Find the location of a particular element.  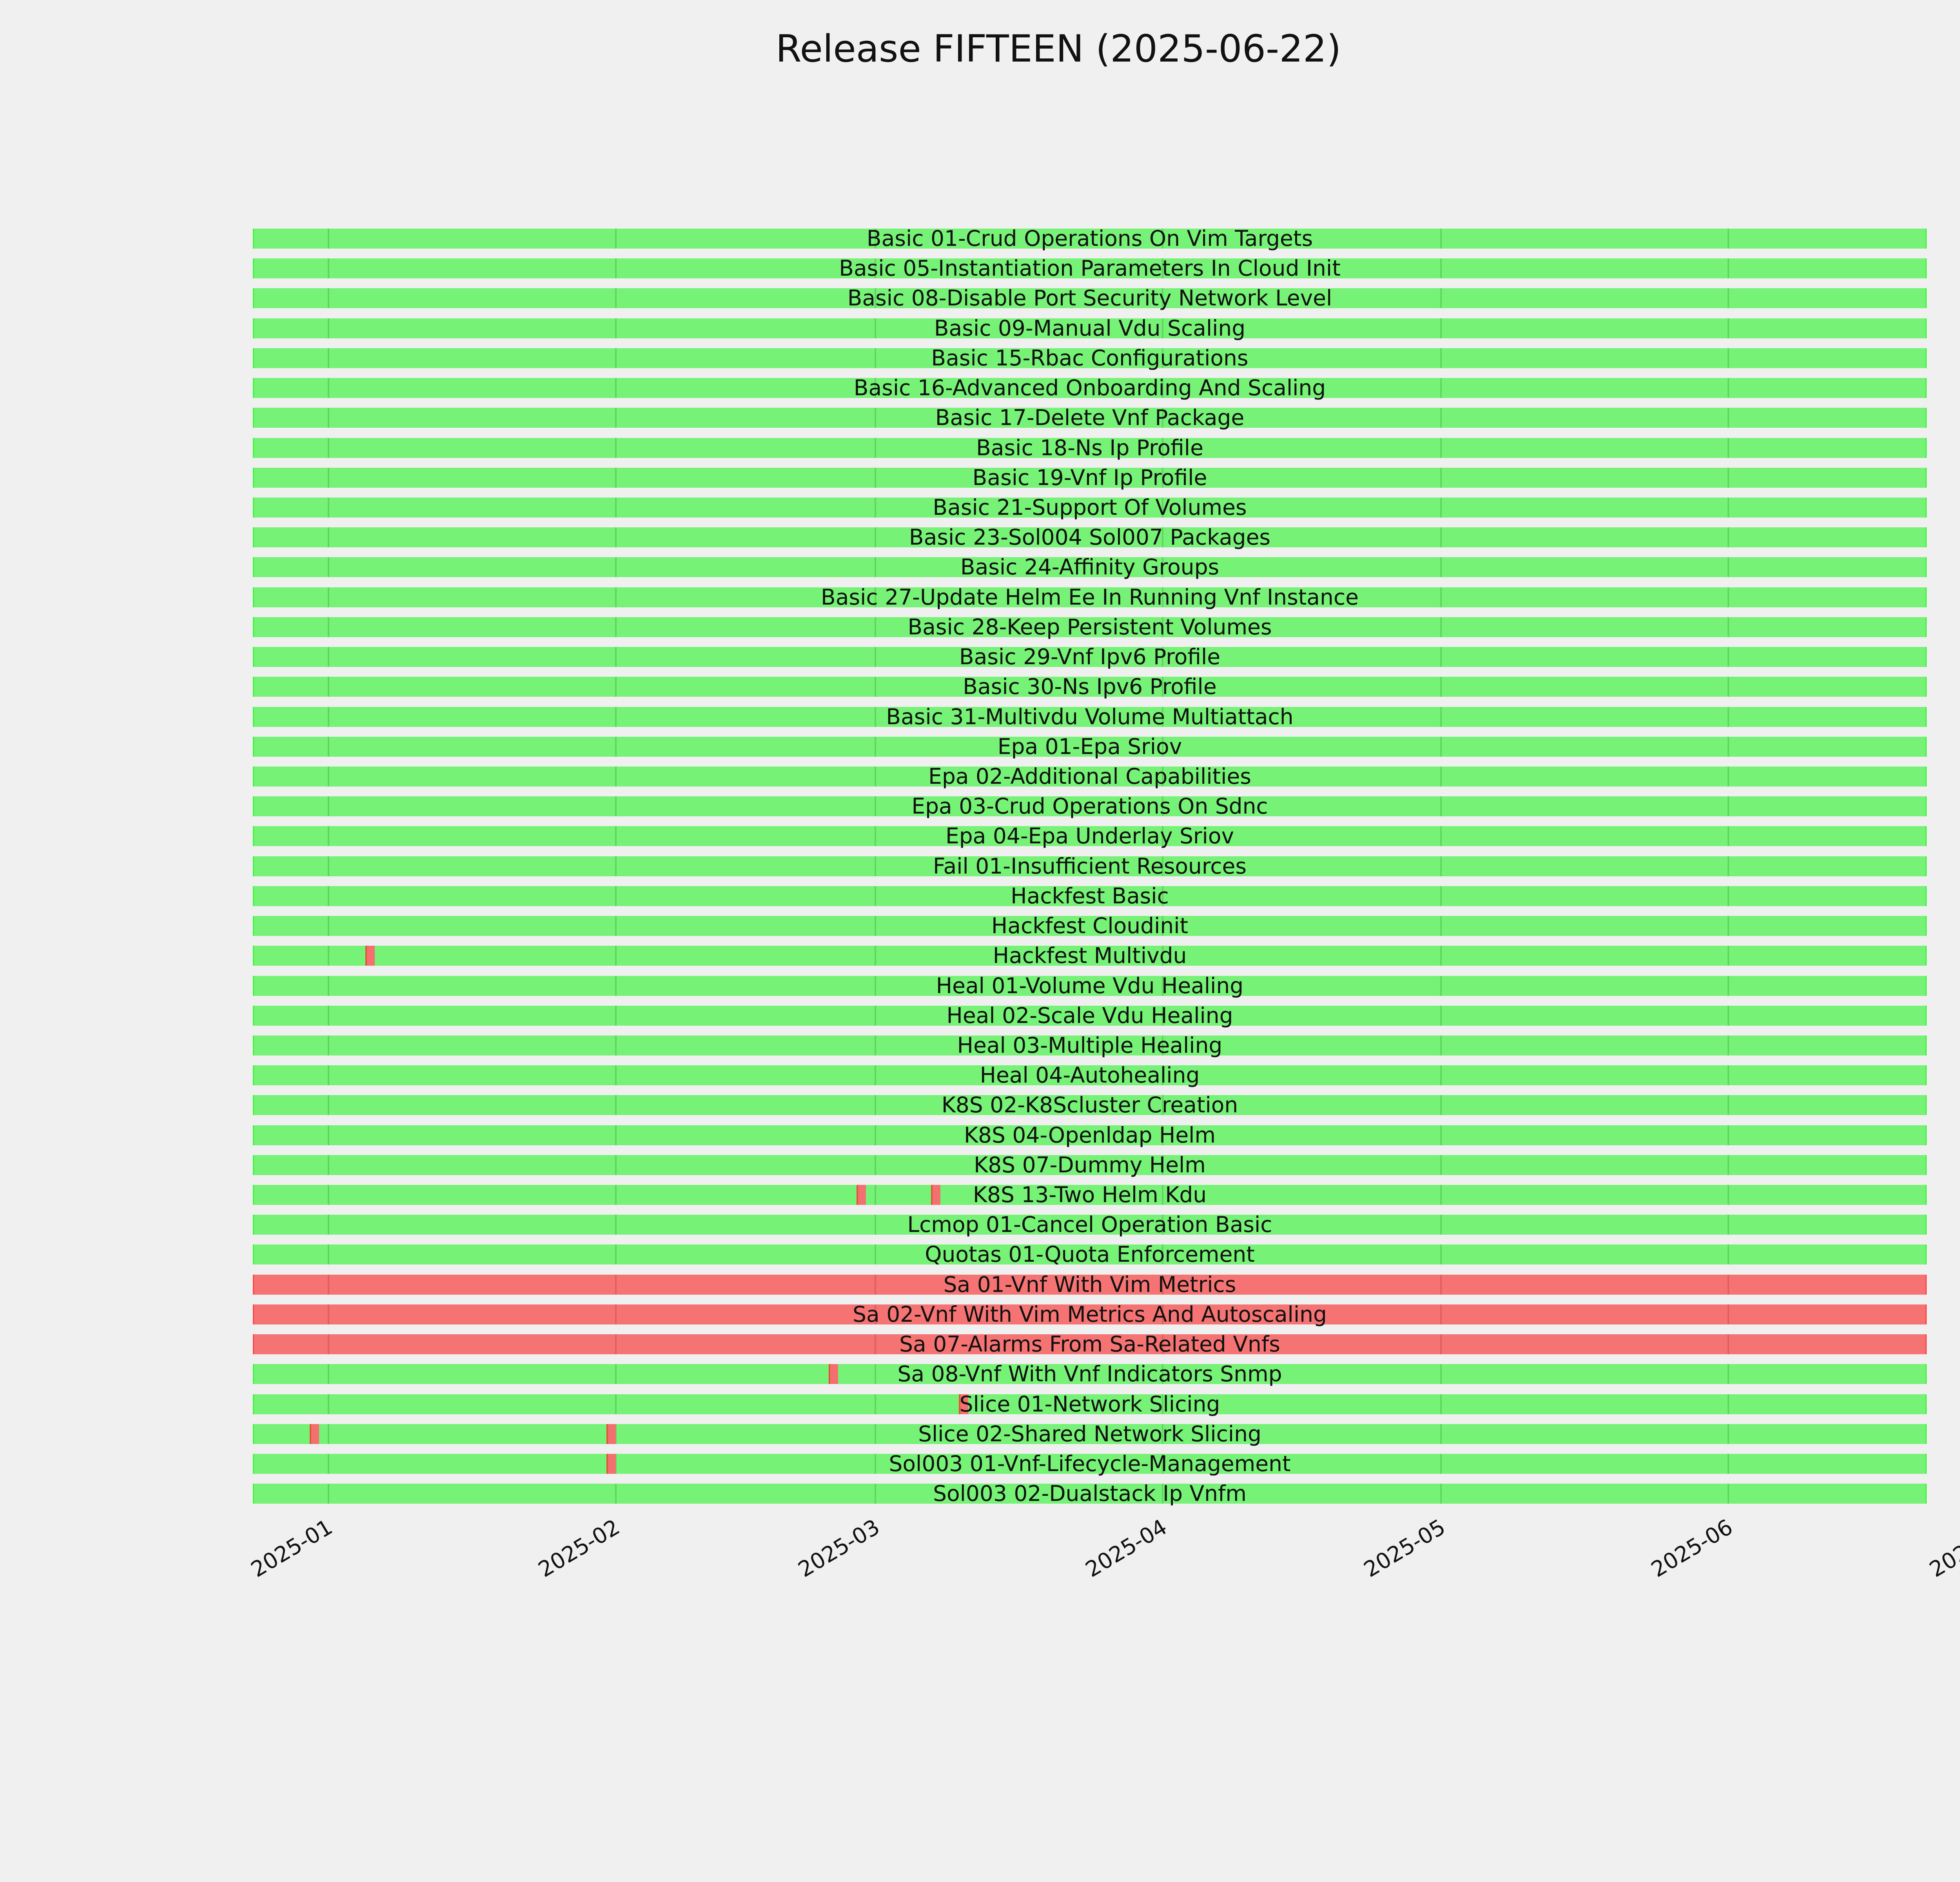

row-label: Heal 02-Scale Vdu Healing is located at coordinates (1089, 1015).